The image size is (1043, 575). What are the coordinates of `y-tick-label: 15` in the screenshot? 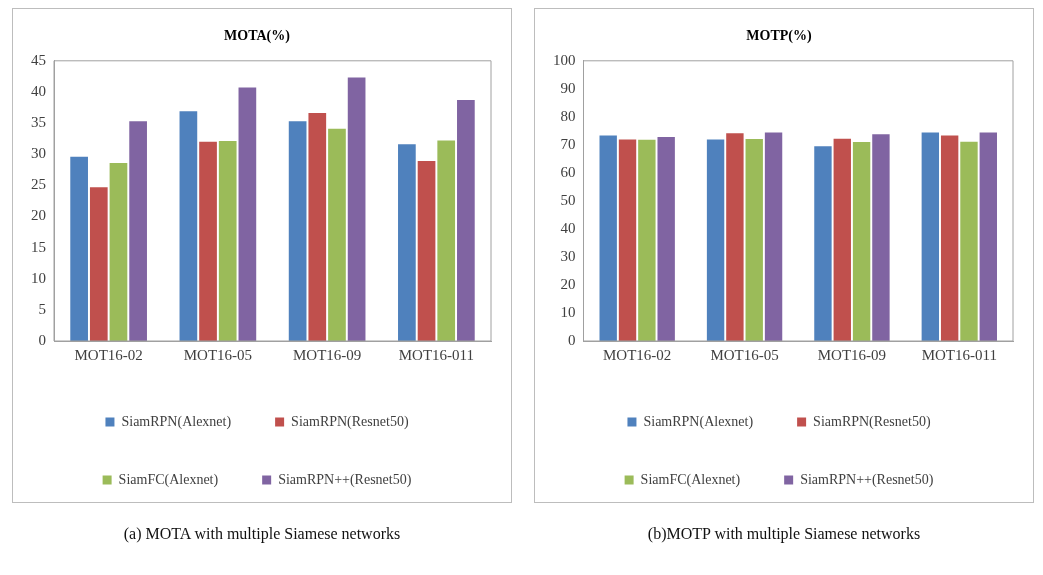 It's located at (38, 246).